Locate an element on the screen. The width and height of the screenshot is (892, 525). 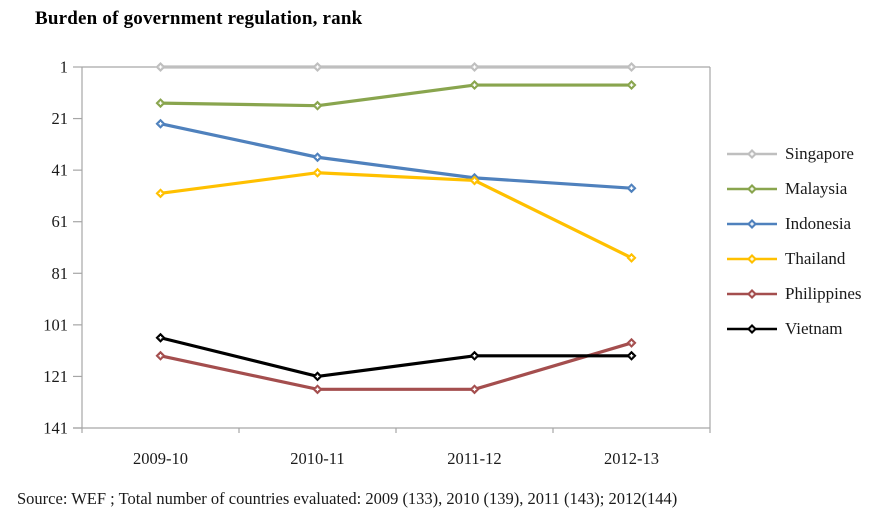
legend-marker-malaysia-icon is located at coordinates (752, 188).